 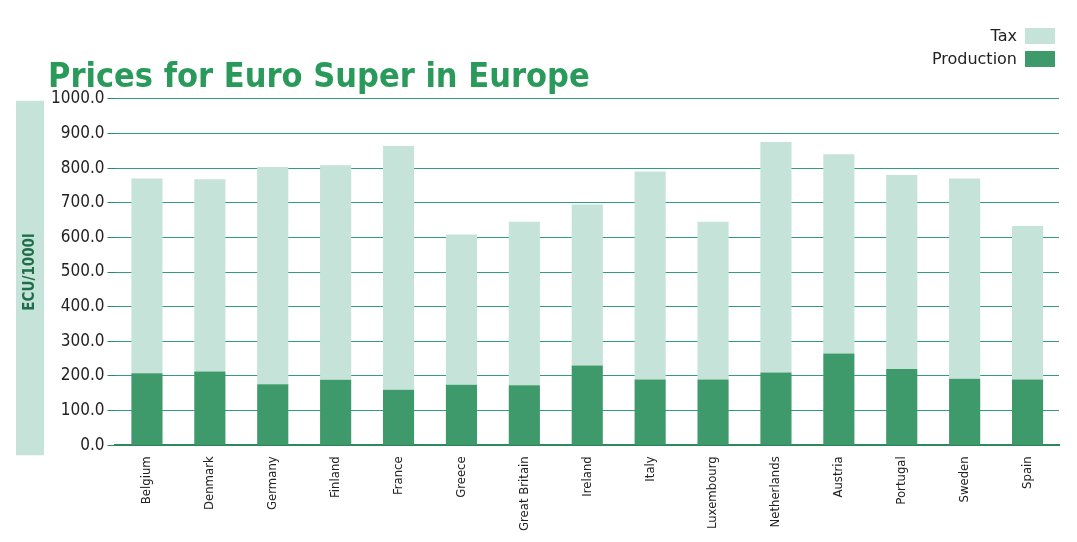 I want to click on y-tick-label: 400.0, so click(x=82, y=305).